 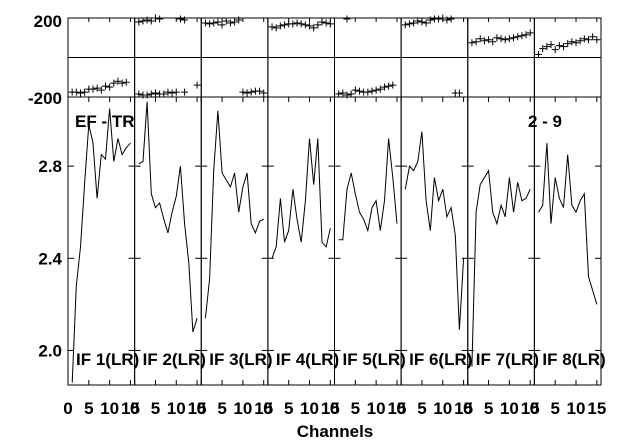 What do you see at coordinates (170, 200) in the screenshot?
I see `panel-2: IF 2(LR)` at bounding box center [170, 200].